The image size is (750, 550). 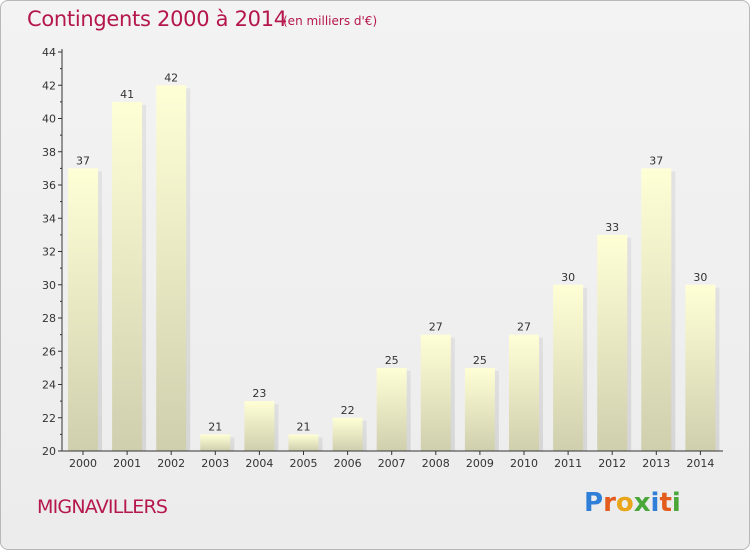 I want to click on x-tick-label: 2007, so click(x=392, y=463).